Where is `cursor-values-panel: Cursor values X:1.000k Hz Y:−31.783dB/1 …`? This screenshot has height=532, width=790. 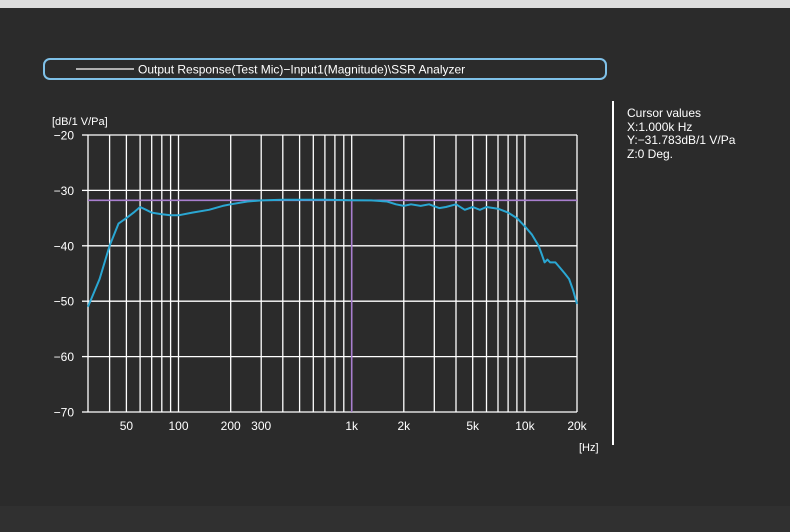 cursor-values-panel: Cursor values X:1.000k Hz Y:−31.783dB/1 … is located at coordinates (681, 133).